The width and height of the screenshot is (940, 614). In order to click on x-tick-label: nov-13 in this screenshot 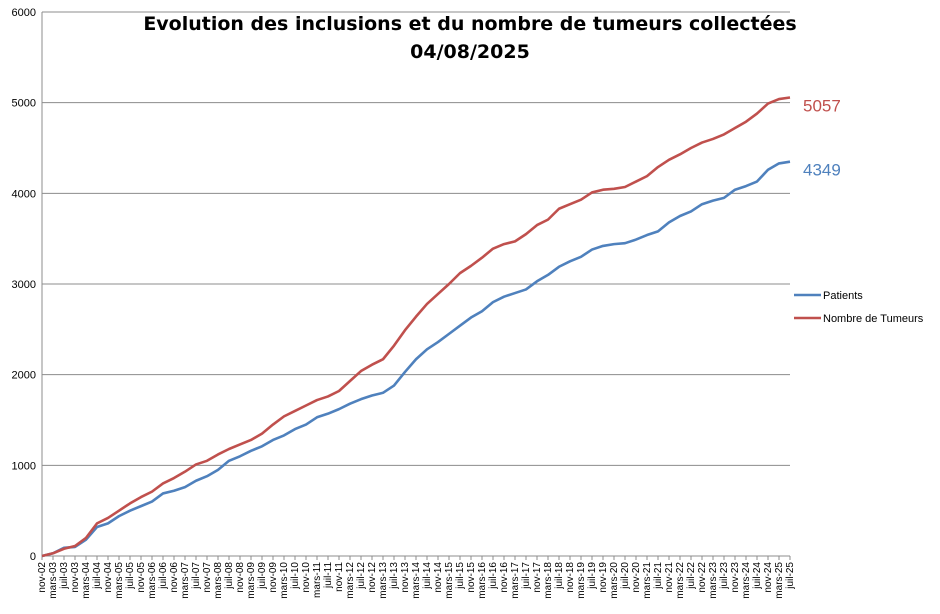, I will do `click(405, 577)`.